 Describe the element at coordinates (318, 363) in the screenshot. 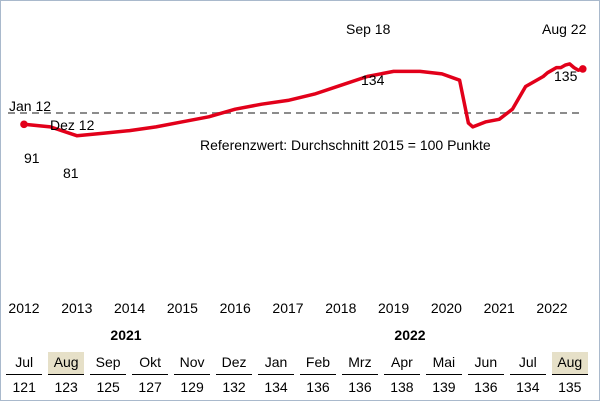

I see `table-month-cell: Feb` at that location.